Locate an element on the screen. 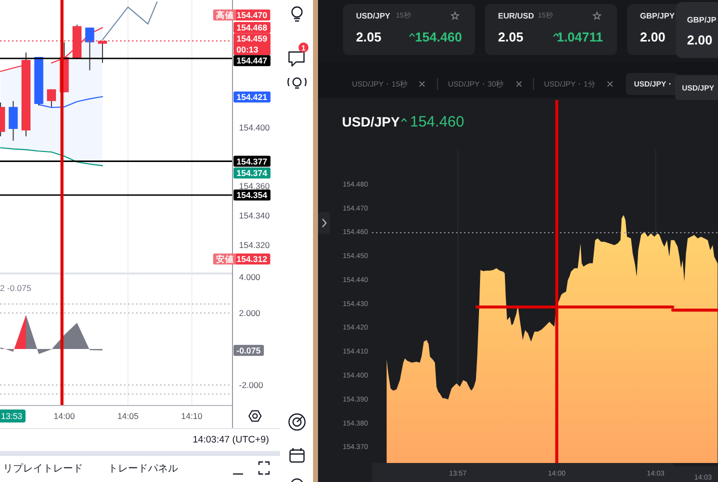 The height and width of the screenshot is (482, 718). text: 154.374 is located at coordinates (252, 173).